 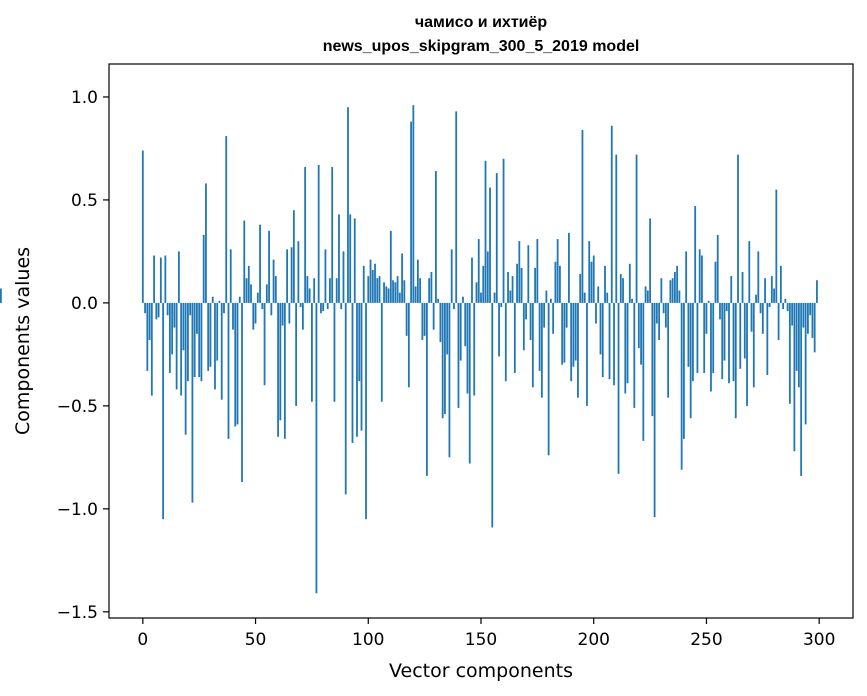 I want to click on x-tick-label: 250, so click(x=706, y=640).